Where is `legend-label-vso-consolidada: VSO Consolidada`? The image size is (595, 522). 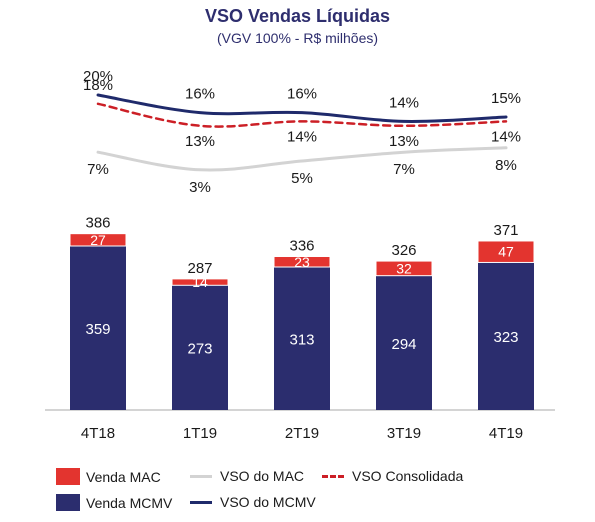
legend-label-vso-consolidada: VSO Consolidada is located at coordinates (408, 476).